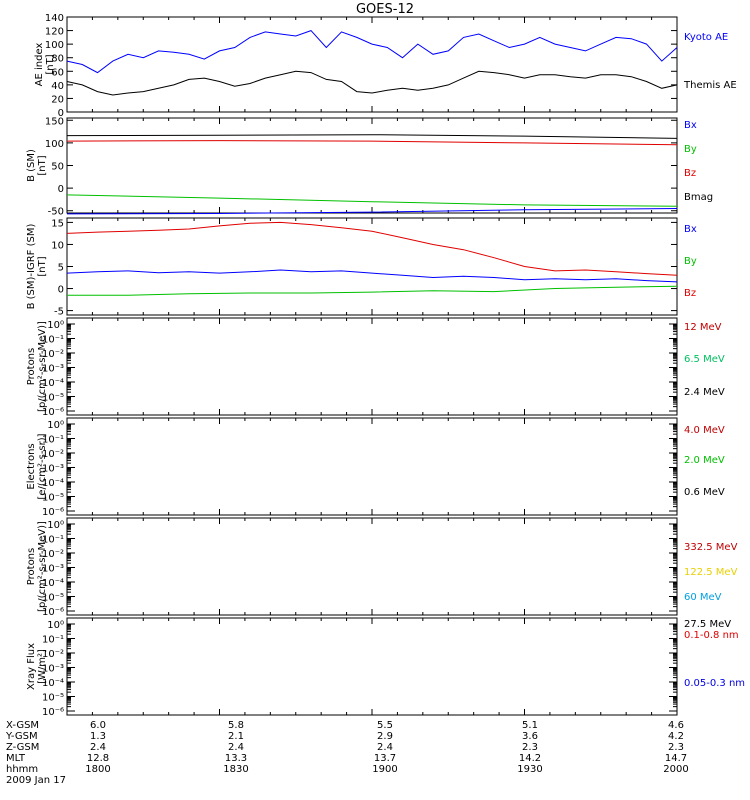 The height and width of the screenshot is (800, 750). I want to click on y-axis-label: B (SM)-IGRF (SM)[nT], so click(37, 267).